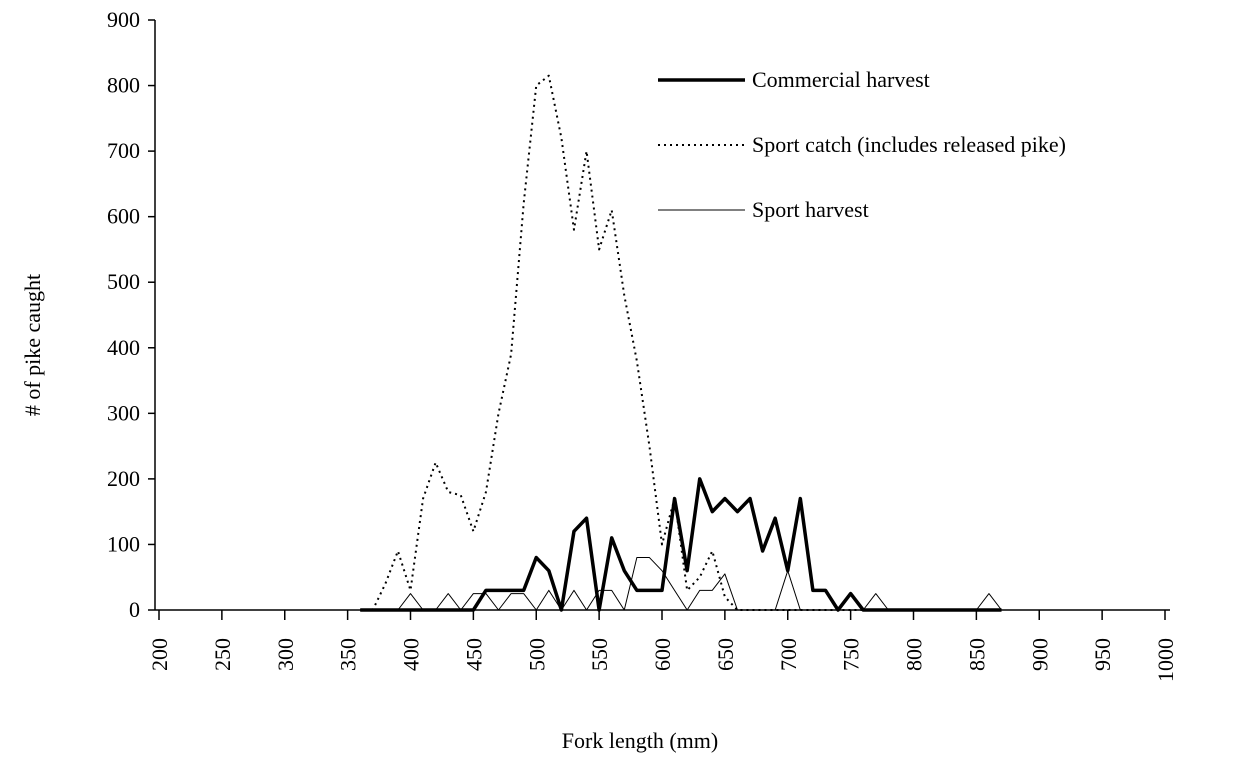  What do you see at coordinates (32, 345) in the screenshot?
I see `y-axis-label: # of pike caught` at bounding box center [32, 345].